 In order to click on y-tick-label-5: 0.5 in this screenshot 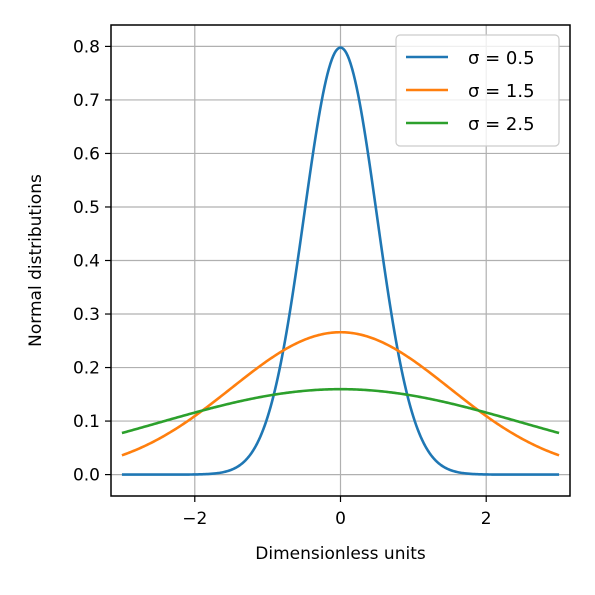, I will do `click(86, 208)`.